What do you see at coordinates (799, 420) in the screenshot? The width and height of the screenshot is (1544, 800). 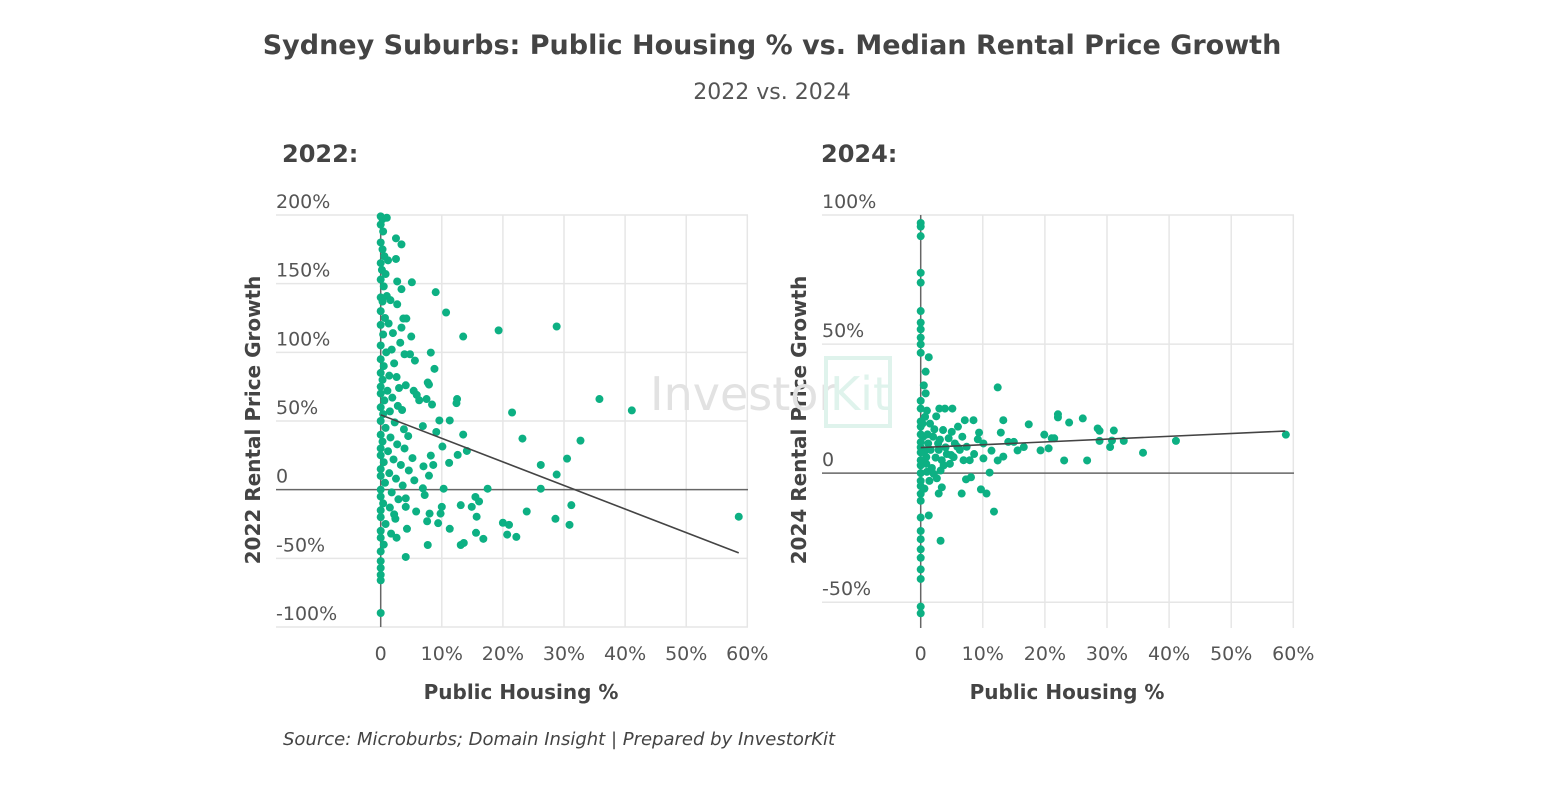 I see `y-axis-label: 2024 Rental Price Growth` at bounding box center [799, 420].